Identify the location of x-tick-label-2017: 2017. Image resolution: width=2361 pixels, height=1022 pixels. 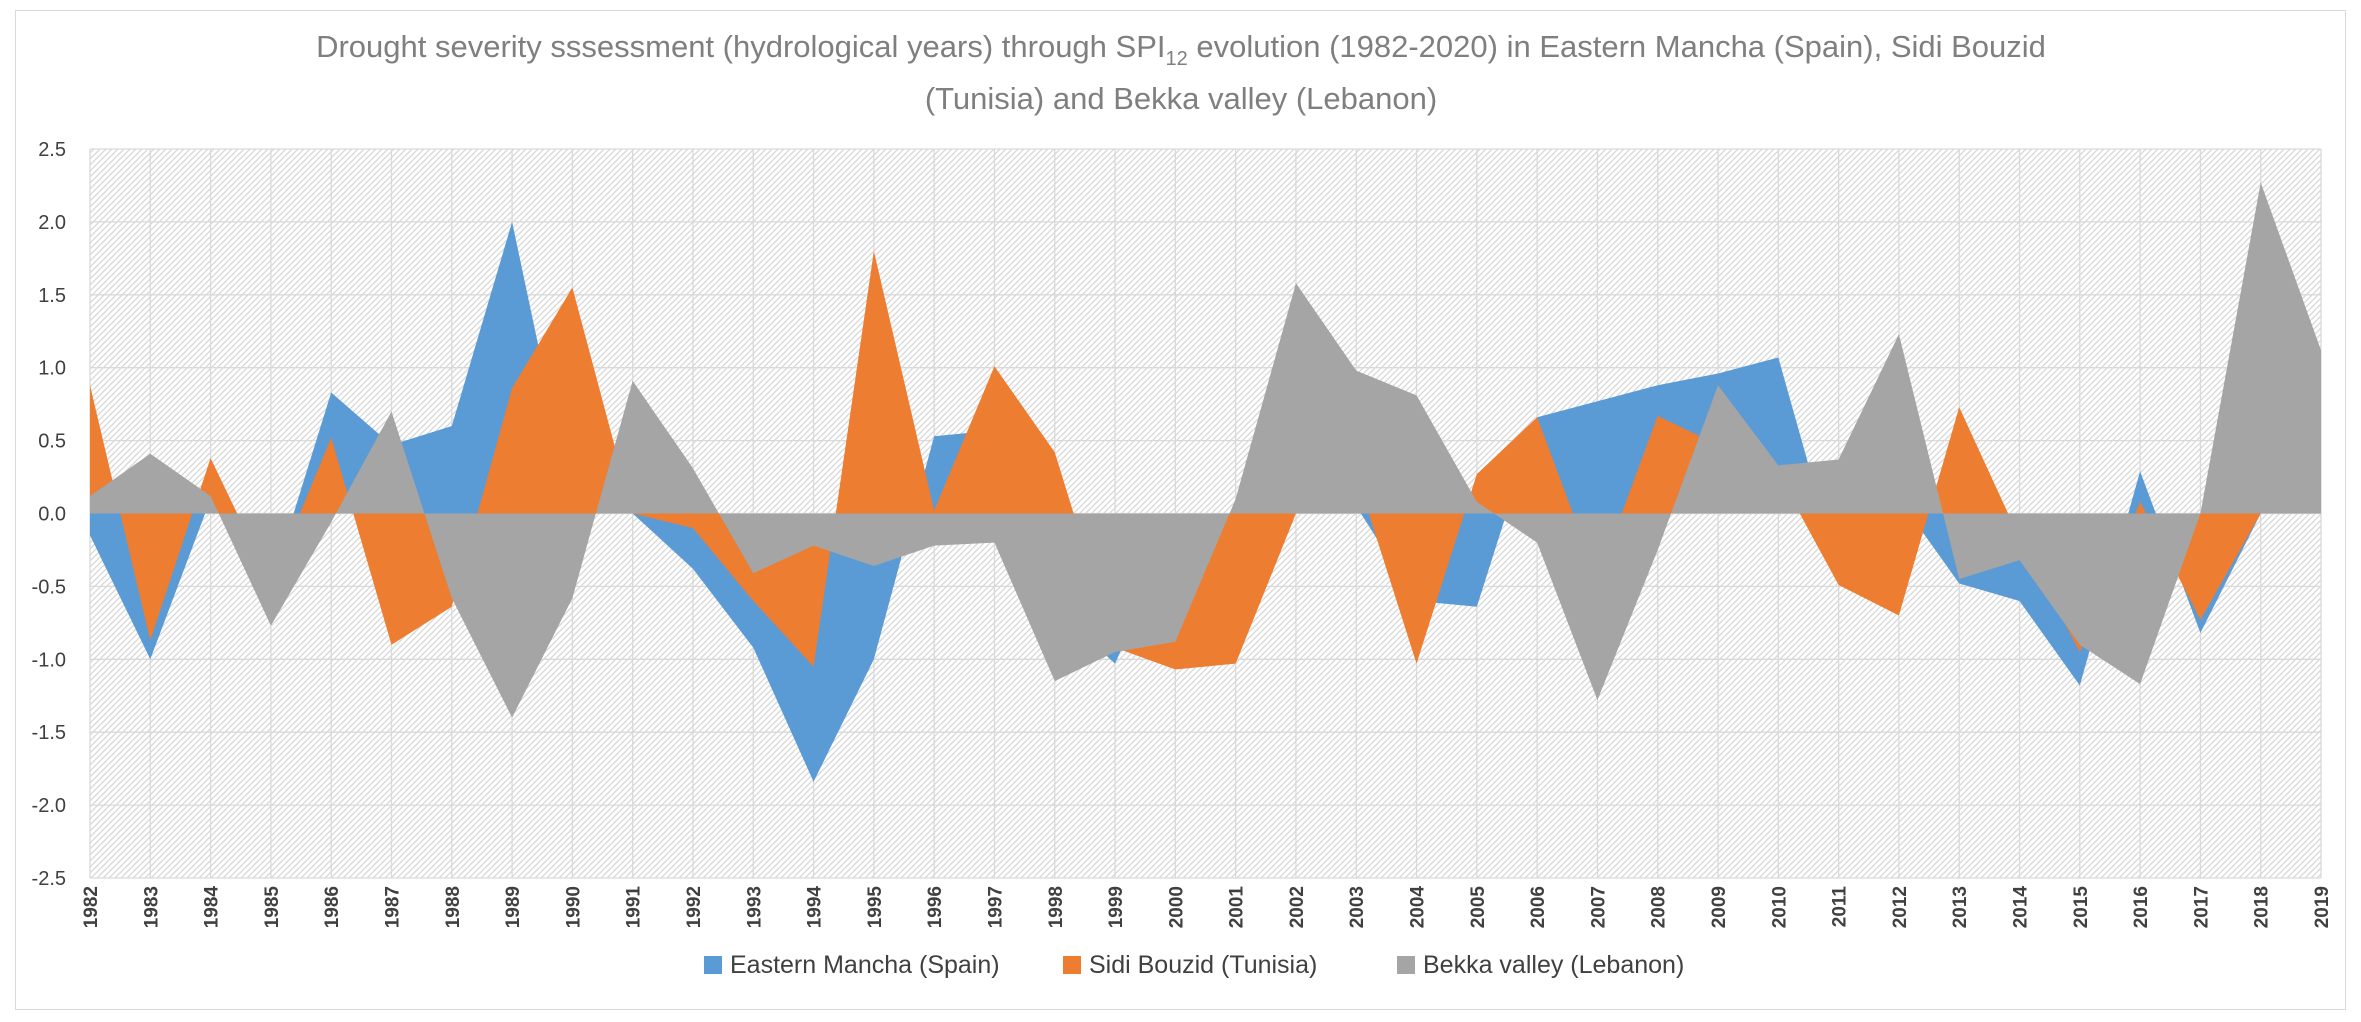
(2201, 907).